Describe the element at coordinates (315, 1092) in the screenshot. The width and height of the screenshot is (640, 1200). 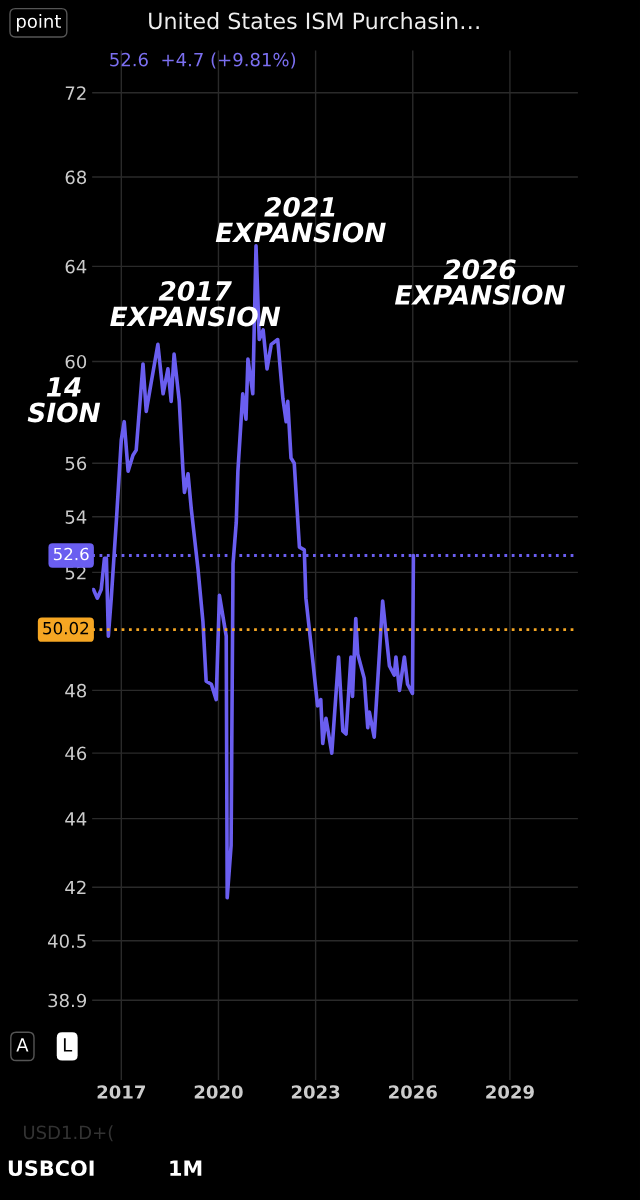
I see `x-tick-label: 2023` at that location.